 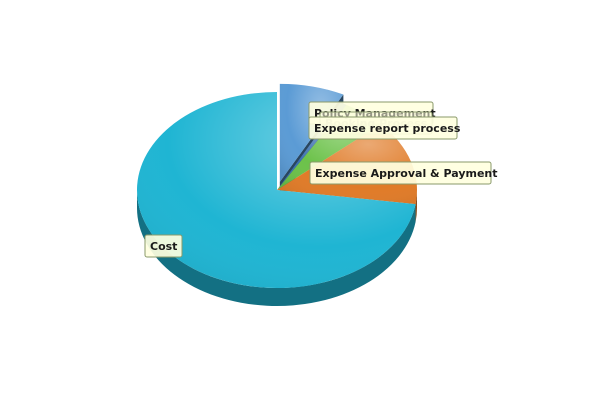 I want to click on slice-label-text: Expense report process, so click(x=387, y=128).